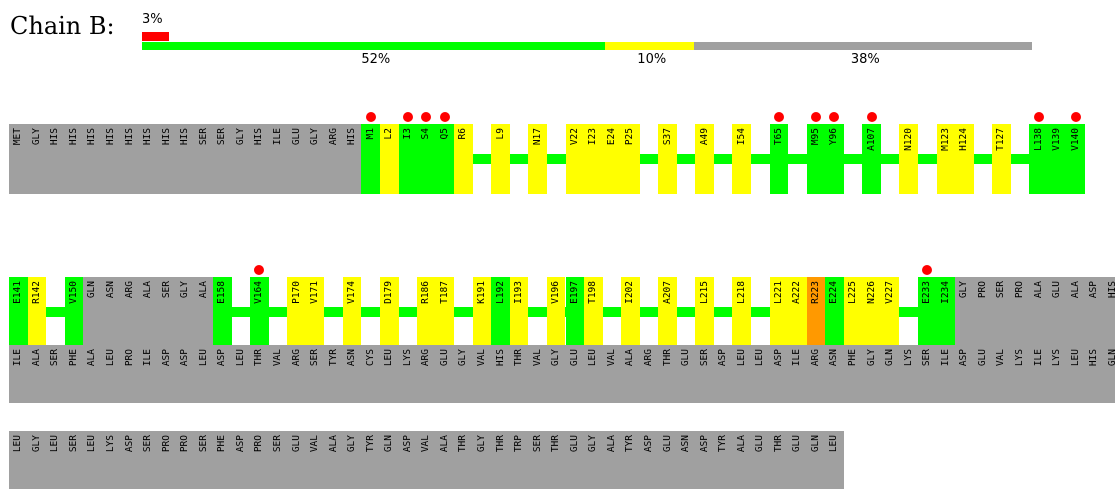  I want to click on residue-label: P170, so click(296, 292).